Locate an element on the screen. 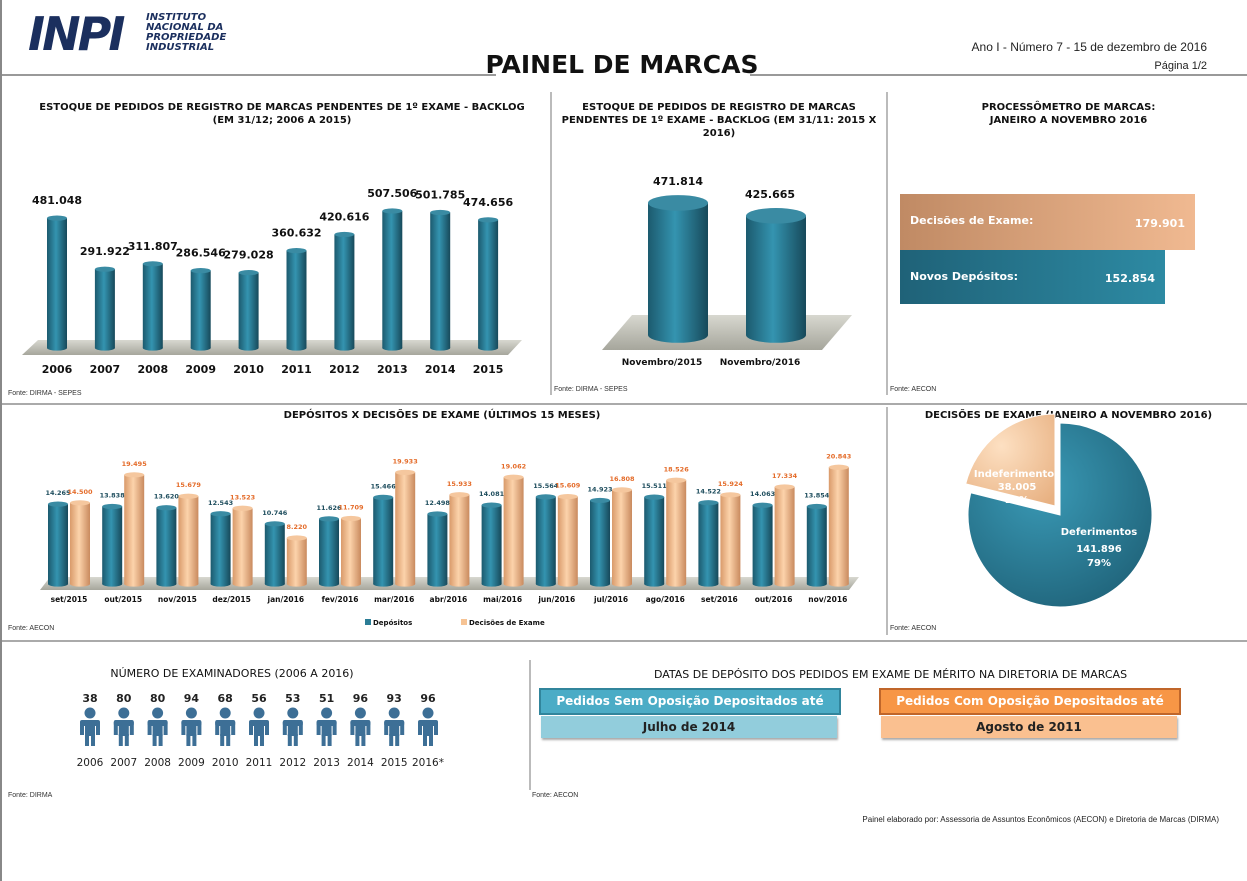 The height and width of the screenshot is (881, 1247). data-label: 11.709 is located at coordinates (351, 507).